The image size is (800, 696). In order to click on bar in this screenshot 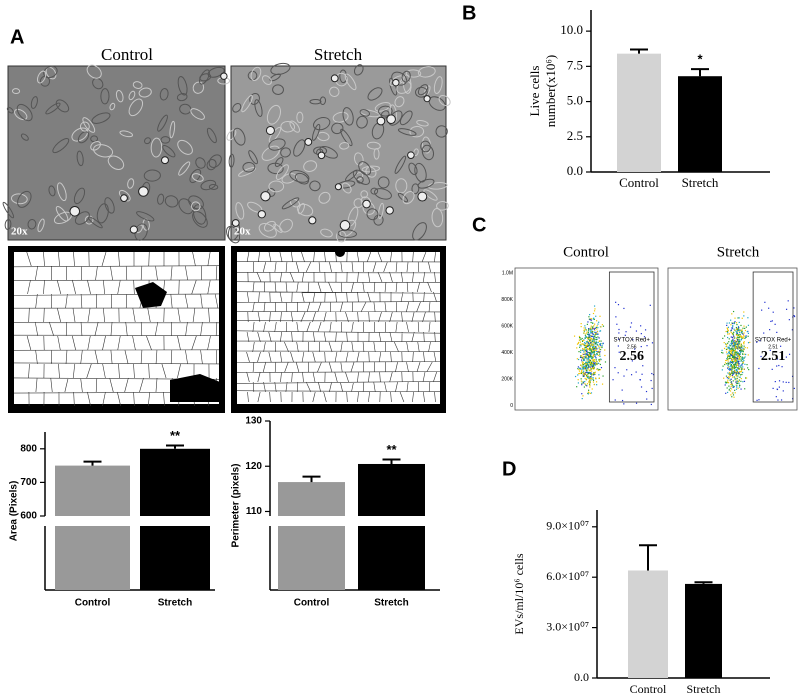, I will do `click(92, 490)`.